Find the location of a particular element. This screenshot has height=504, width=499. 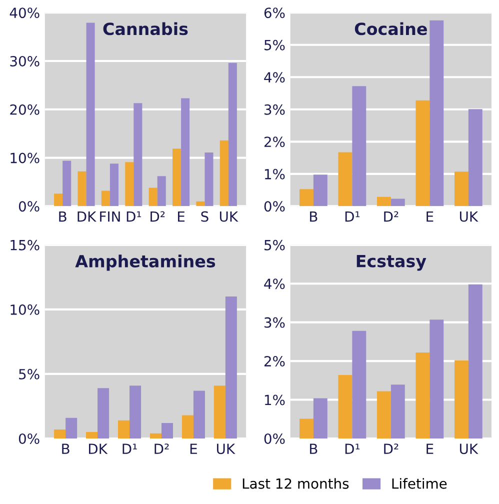

y-tick-label: 20% is located at coordinates (25, 109).